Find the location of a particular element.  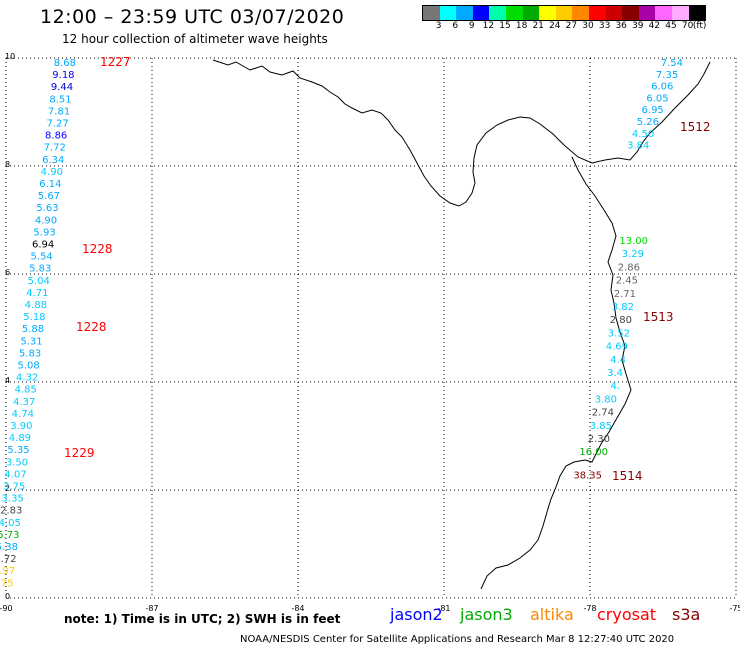

wave-height-value: 6.06 is located at coordinates (662, 87).